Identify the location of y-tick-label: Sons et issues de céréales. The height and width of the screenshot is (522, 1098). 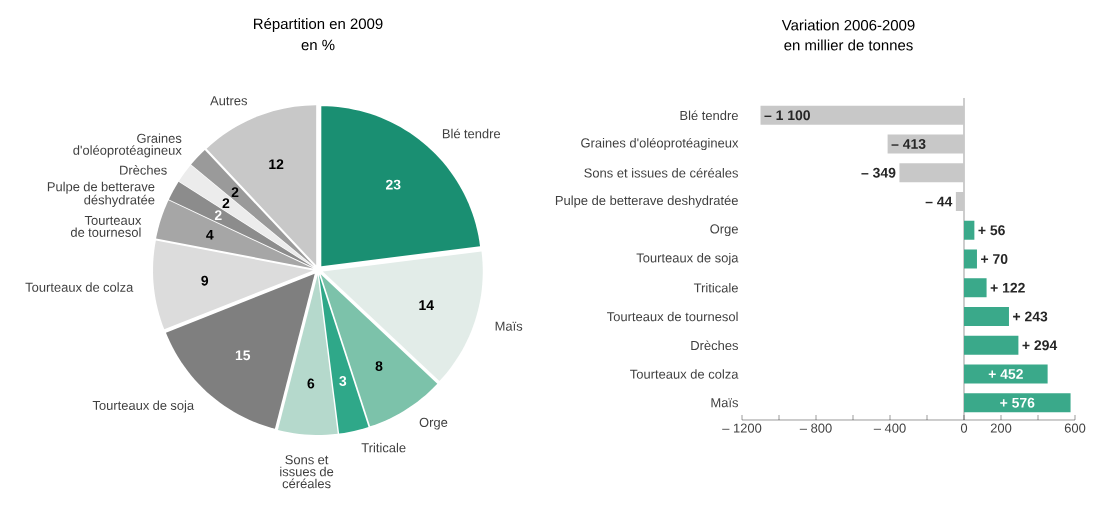
(661, 172).